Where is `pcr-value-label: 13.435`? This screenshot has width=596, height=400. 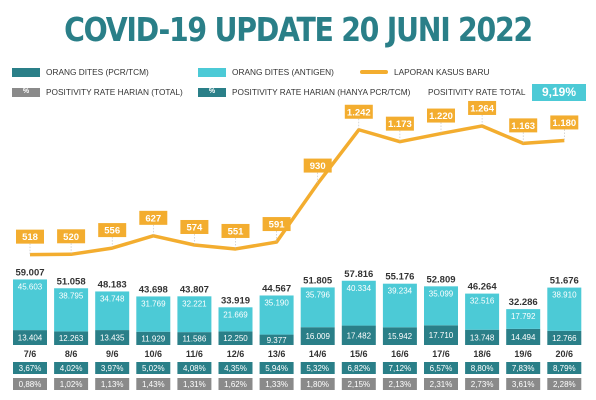 pcr-value-label: 13.435 is located at coordinates (112, 338).